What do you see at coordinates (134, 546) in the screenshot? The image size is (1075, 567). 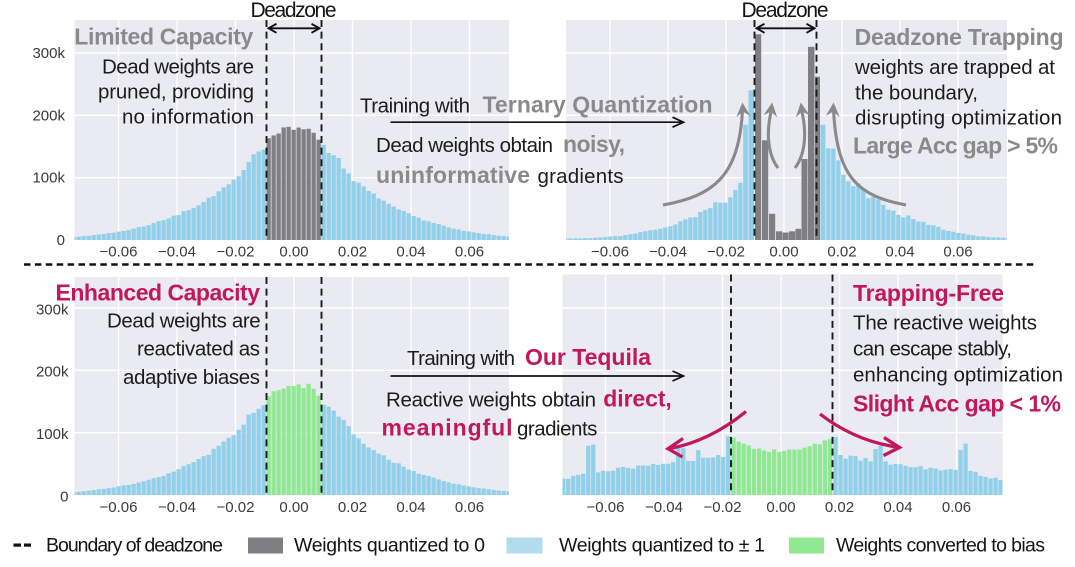 I see `svg-text: Boundary of deadzone` at bounding box center [134, 546].